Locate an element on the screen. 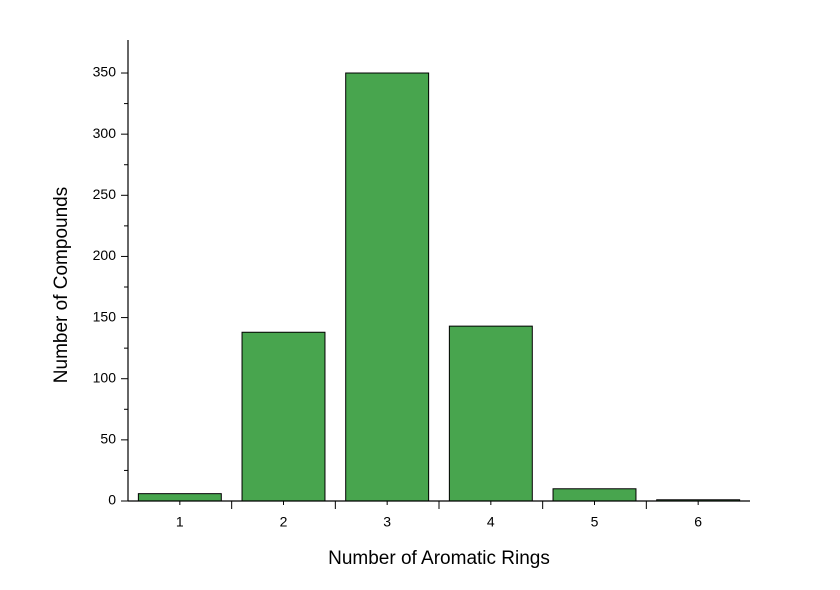 The image size is (840, 590). x-tick-label: 3 is located at coordinates (387, 522).